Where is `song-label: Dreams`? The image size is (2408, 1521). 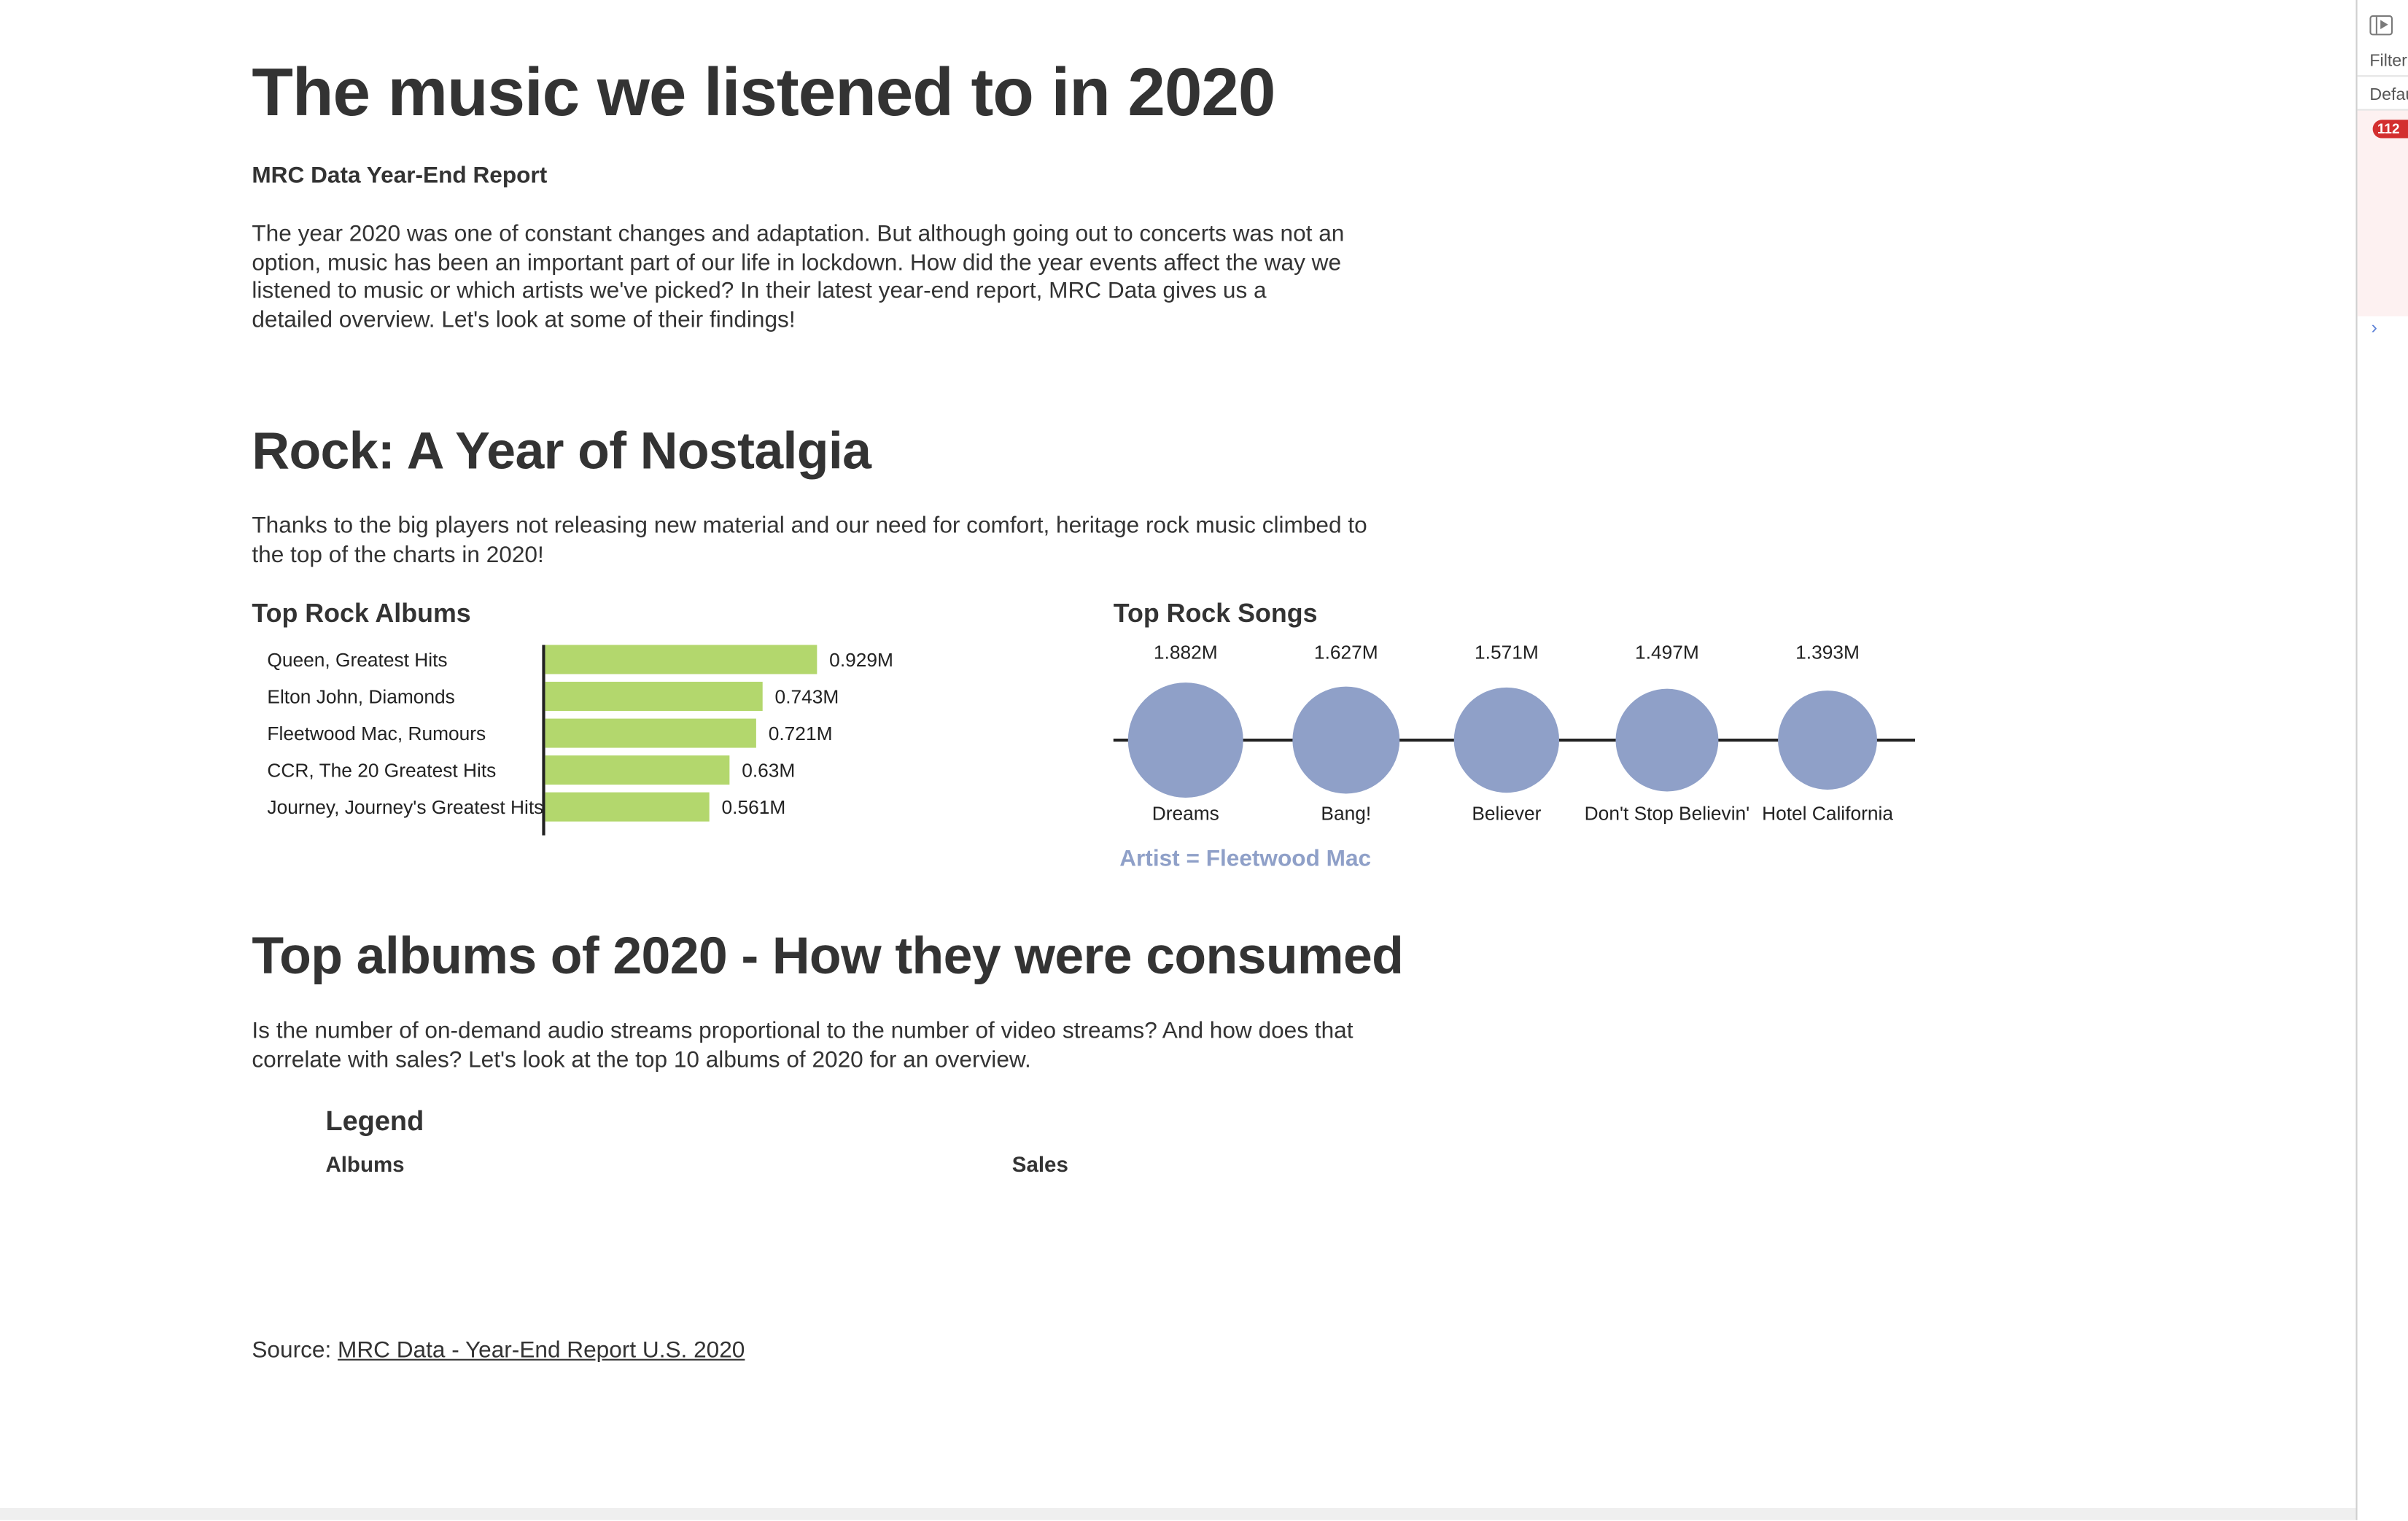 song-label: Dreams is located at coordinates (1185, 814).